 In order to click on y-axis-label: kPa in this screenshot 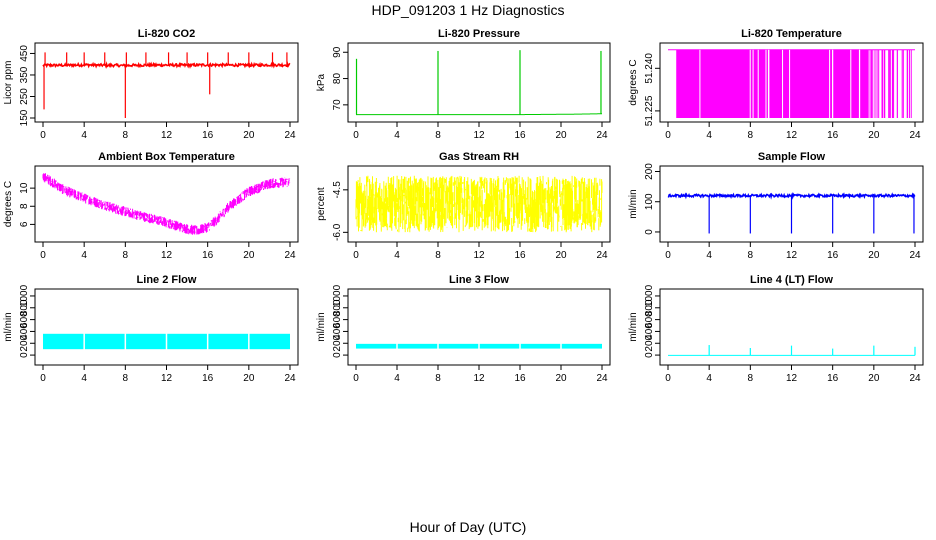, I will do `click(321, 82)`.